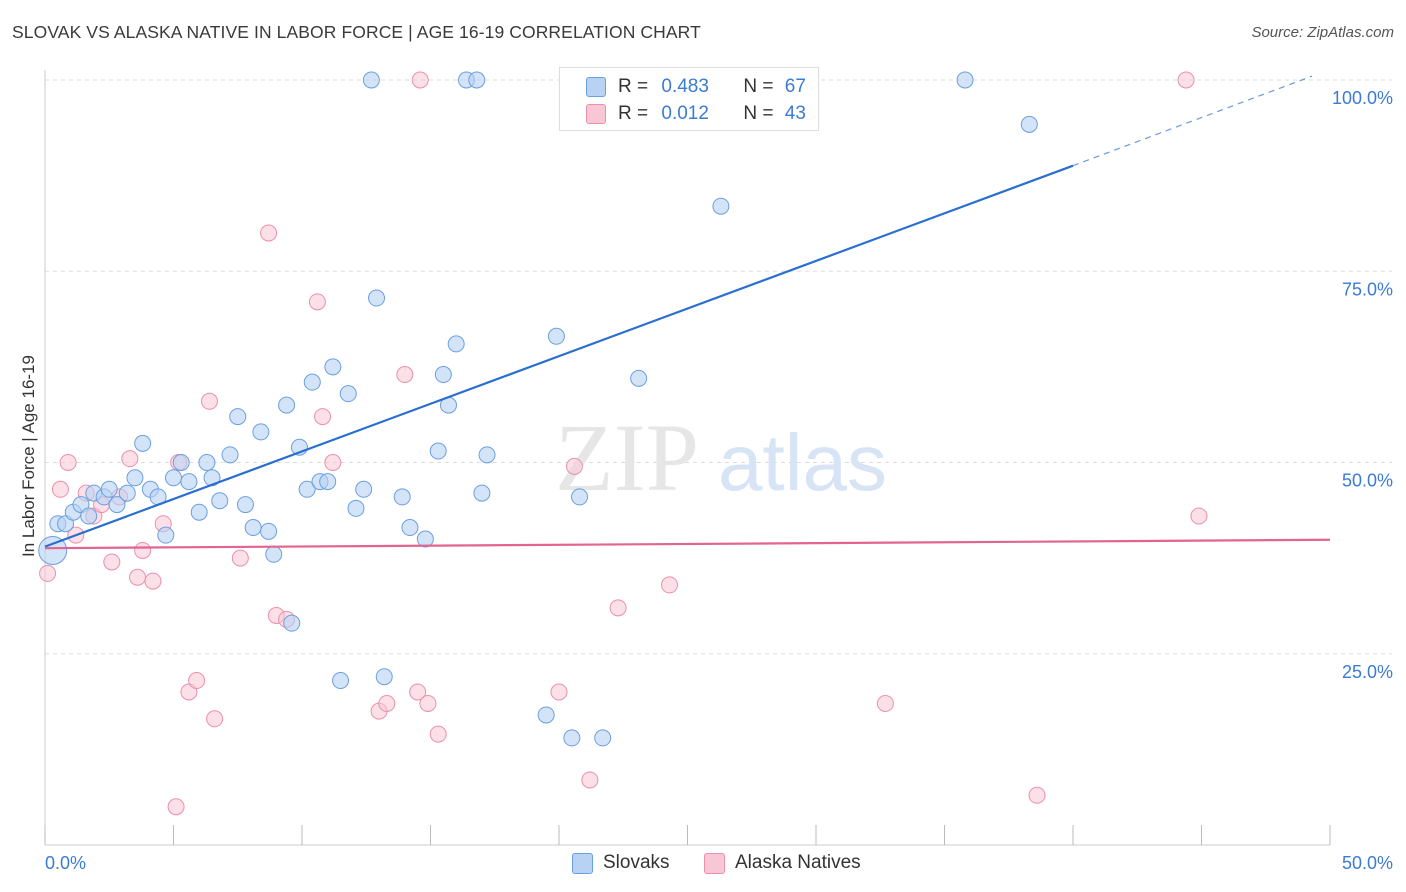 This screenshot has width=1406, height=892. Describe the element at coordinates (636, 862) in the screenshot. I see `legend-label: Slovaks` at that location.